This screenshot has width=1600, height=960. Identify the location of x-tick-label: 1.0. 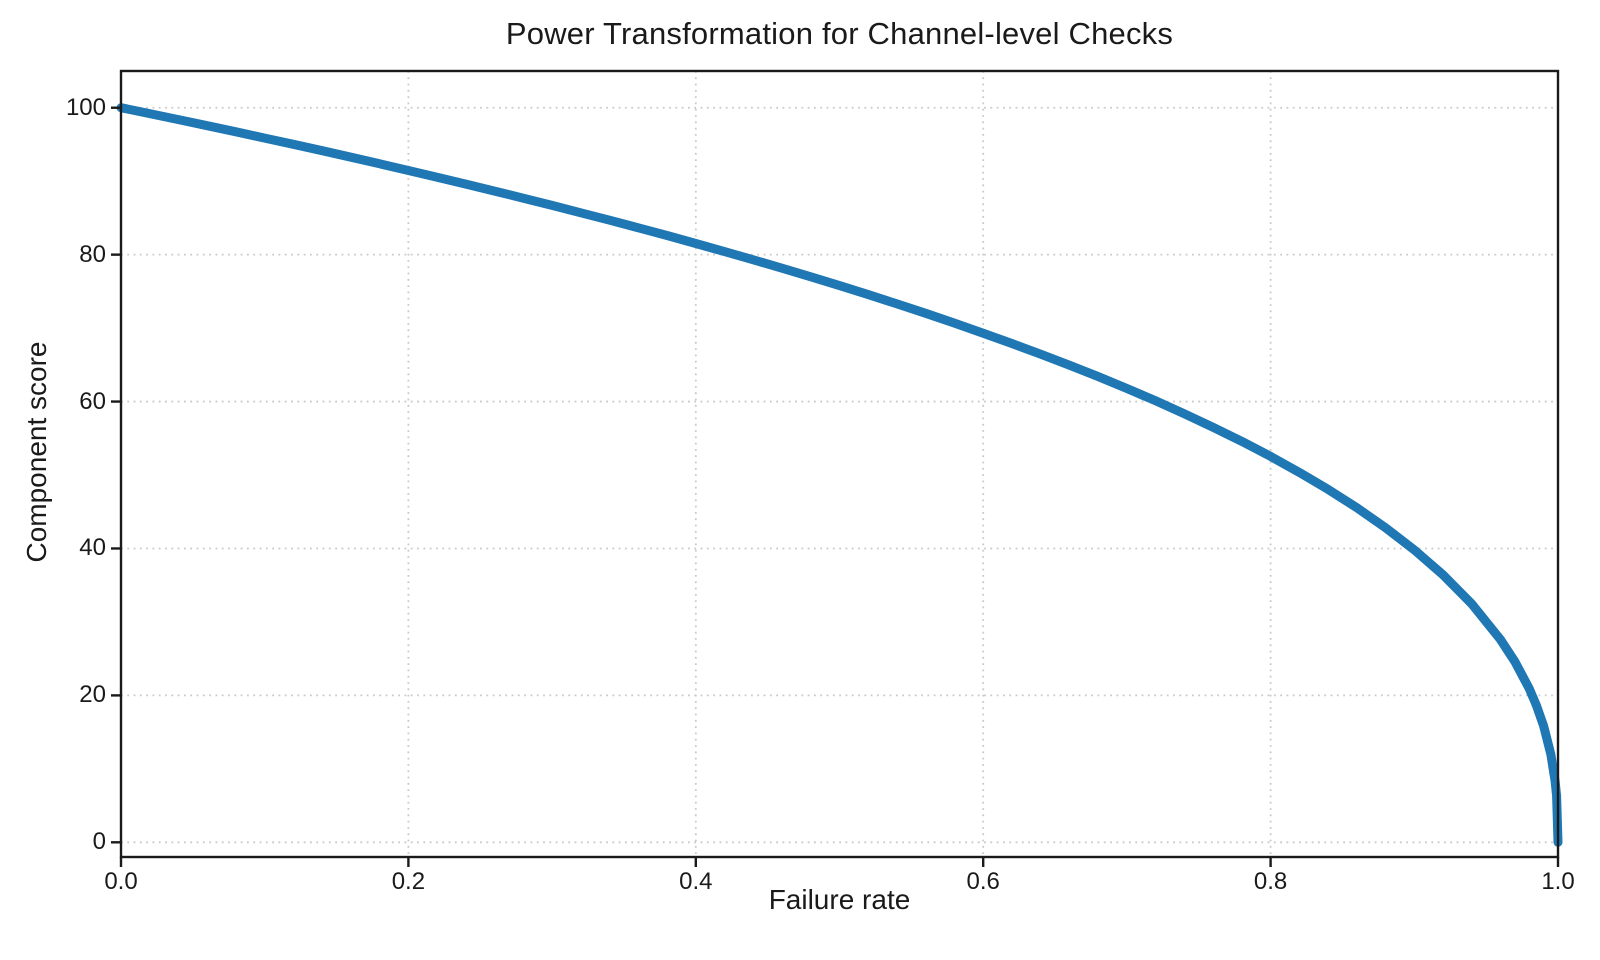
(1558, 881).